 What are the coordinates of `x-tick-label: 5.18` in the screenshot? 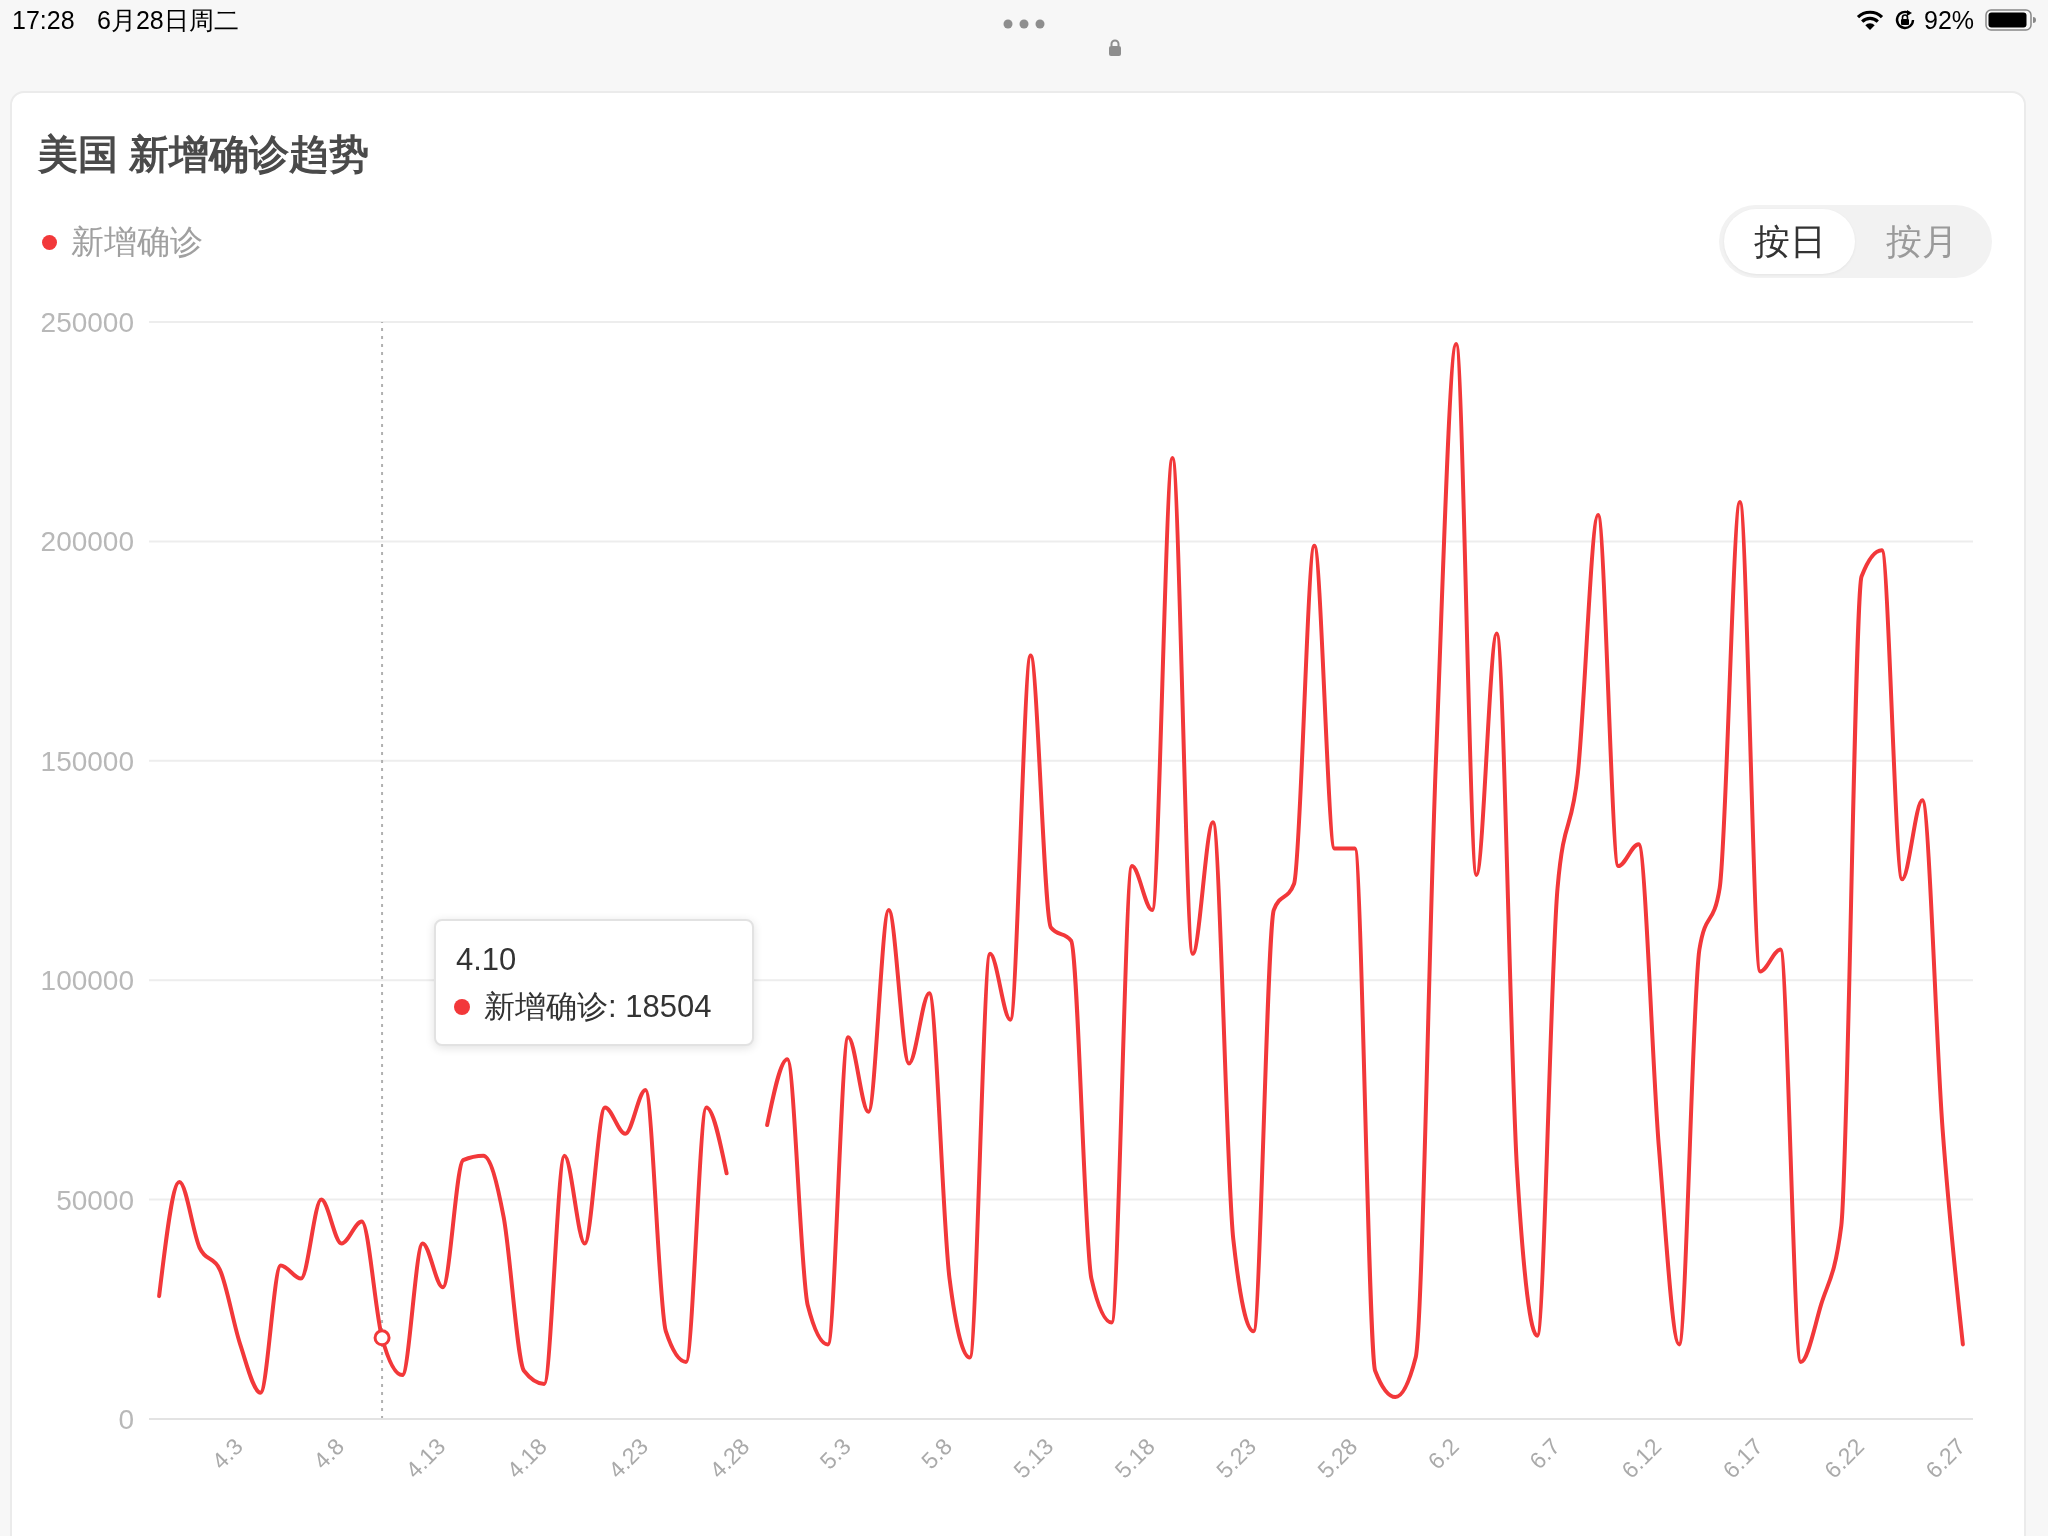 It's located at (1134, 1458).